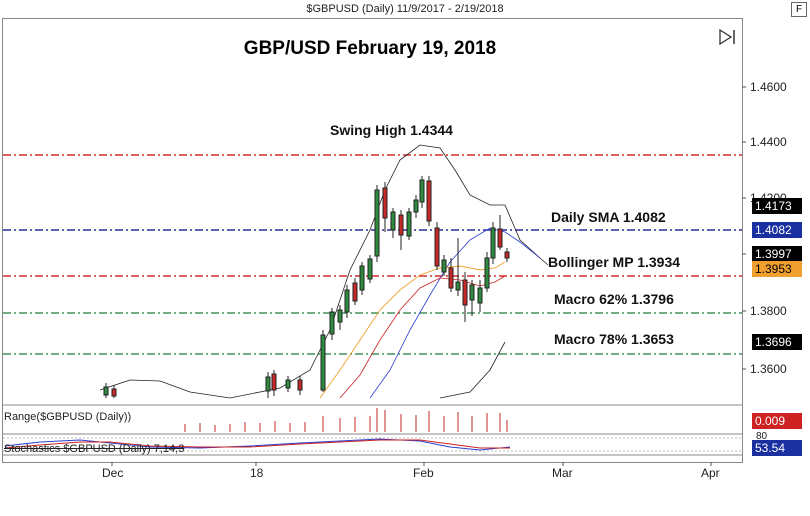 The height and width of the screenshot is (516, 810). What do you see at coordinates (608, 217) in the screenshot?
I see `daily-sma-label: Daily SMA 1.4082` at bounding box center [608, 217].